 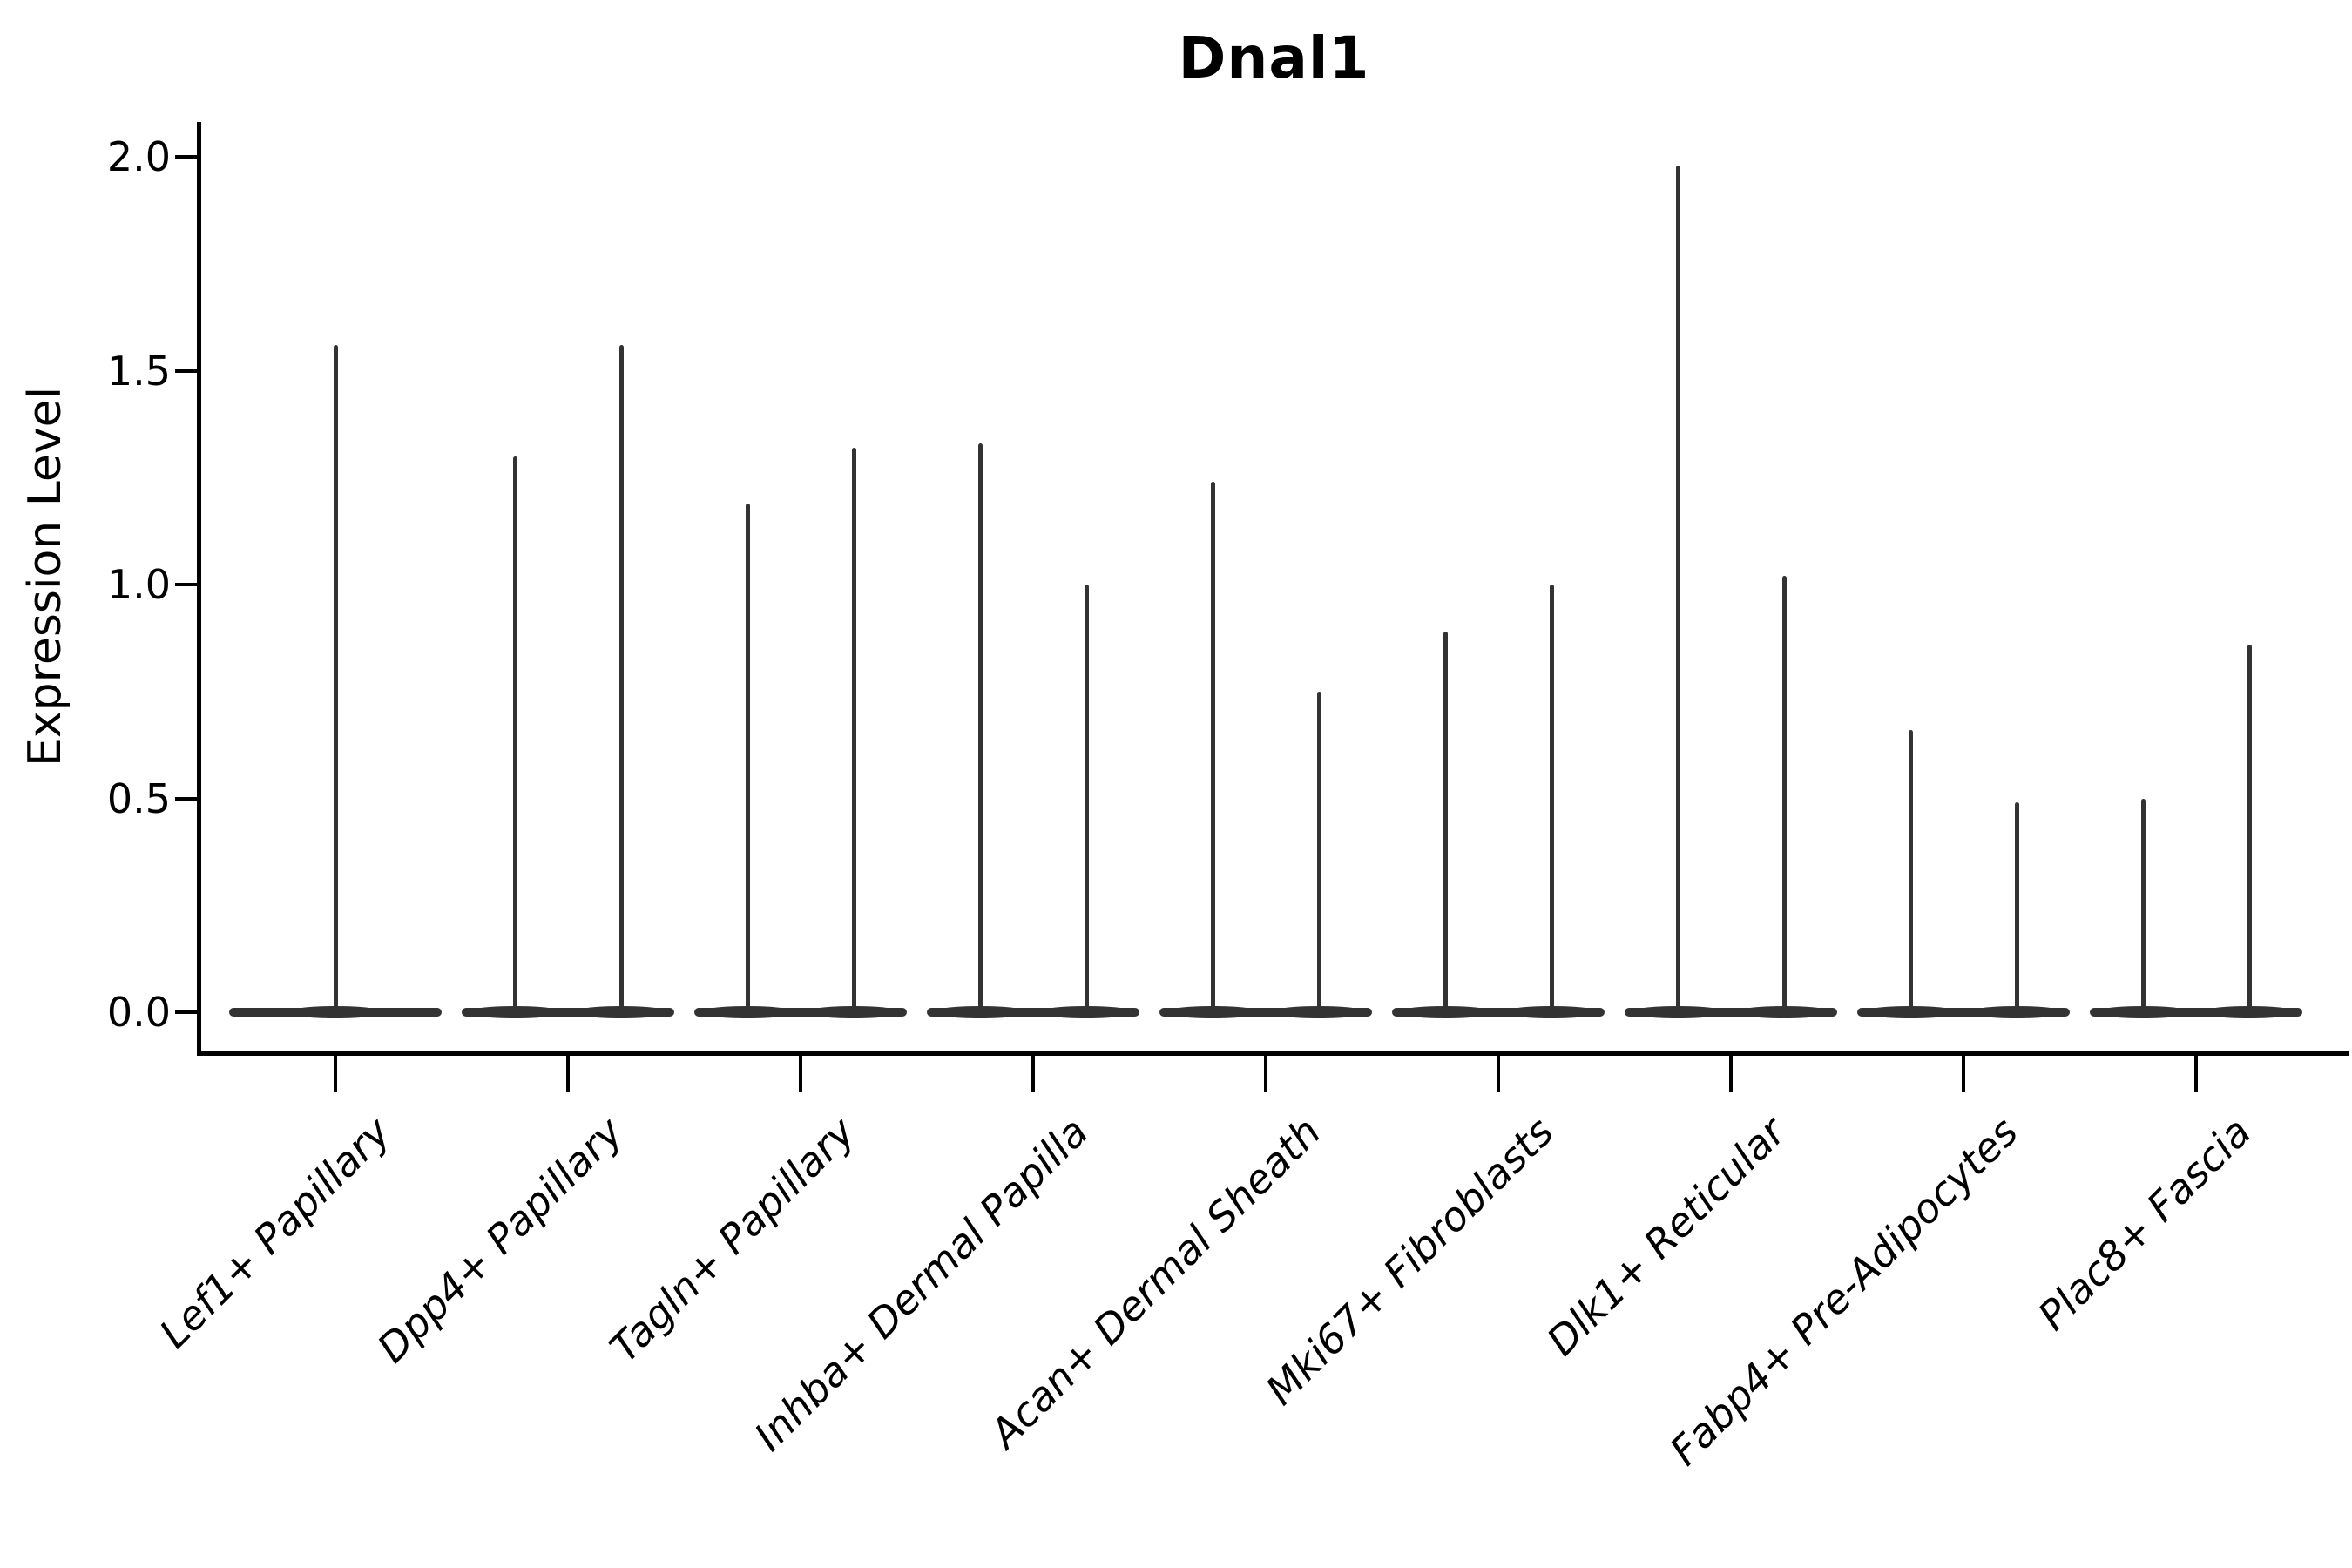 What do you see at coordinates (199, 589) in the screenshot?
I see `y-axis-spine` at bounding box center [199, 589].